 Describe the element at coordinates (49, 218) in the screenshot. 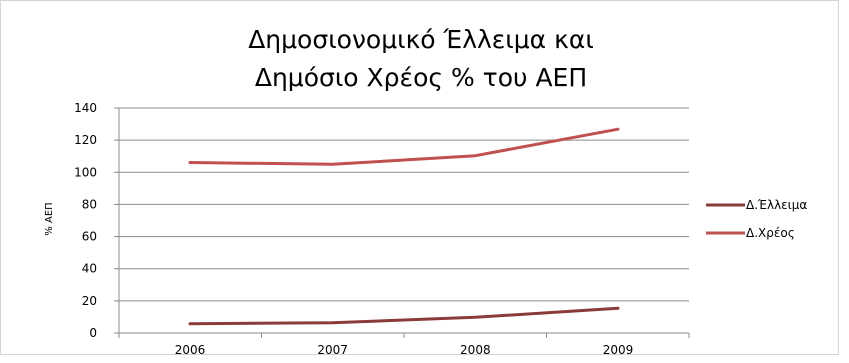

I see `y-axis-label: % ΑΕΠ` at that location.